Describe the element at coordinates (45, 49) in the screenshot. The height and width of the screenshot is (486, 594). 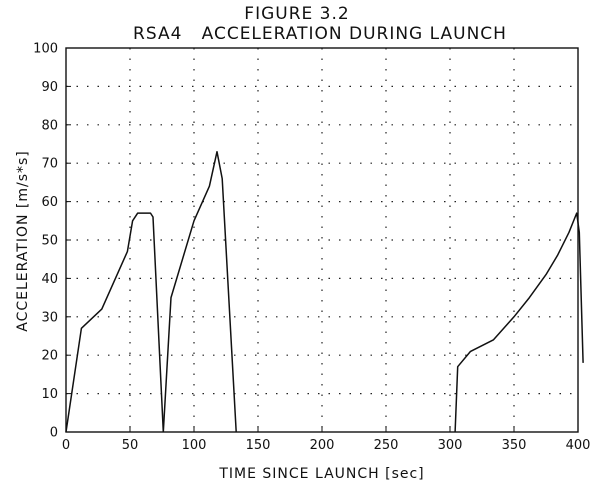
I see `y-tick-label: 100` at that location.